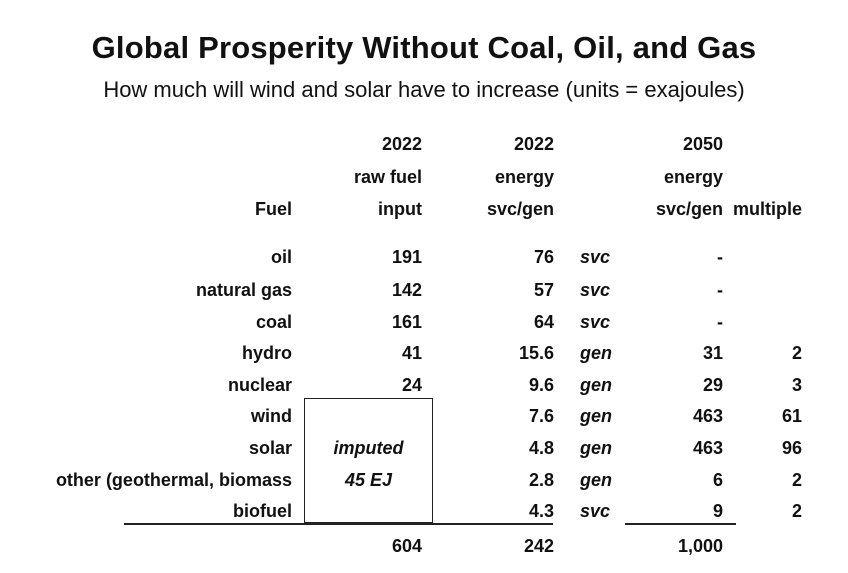 This screenshot has height=573, width=848. Describe the element at coordinates (541, 448) in the screenshot. I see `row-e2022: 4.8` at that location.